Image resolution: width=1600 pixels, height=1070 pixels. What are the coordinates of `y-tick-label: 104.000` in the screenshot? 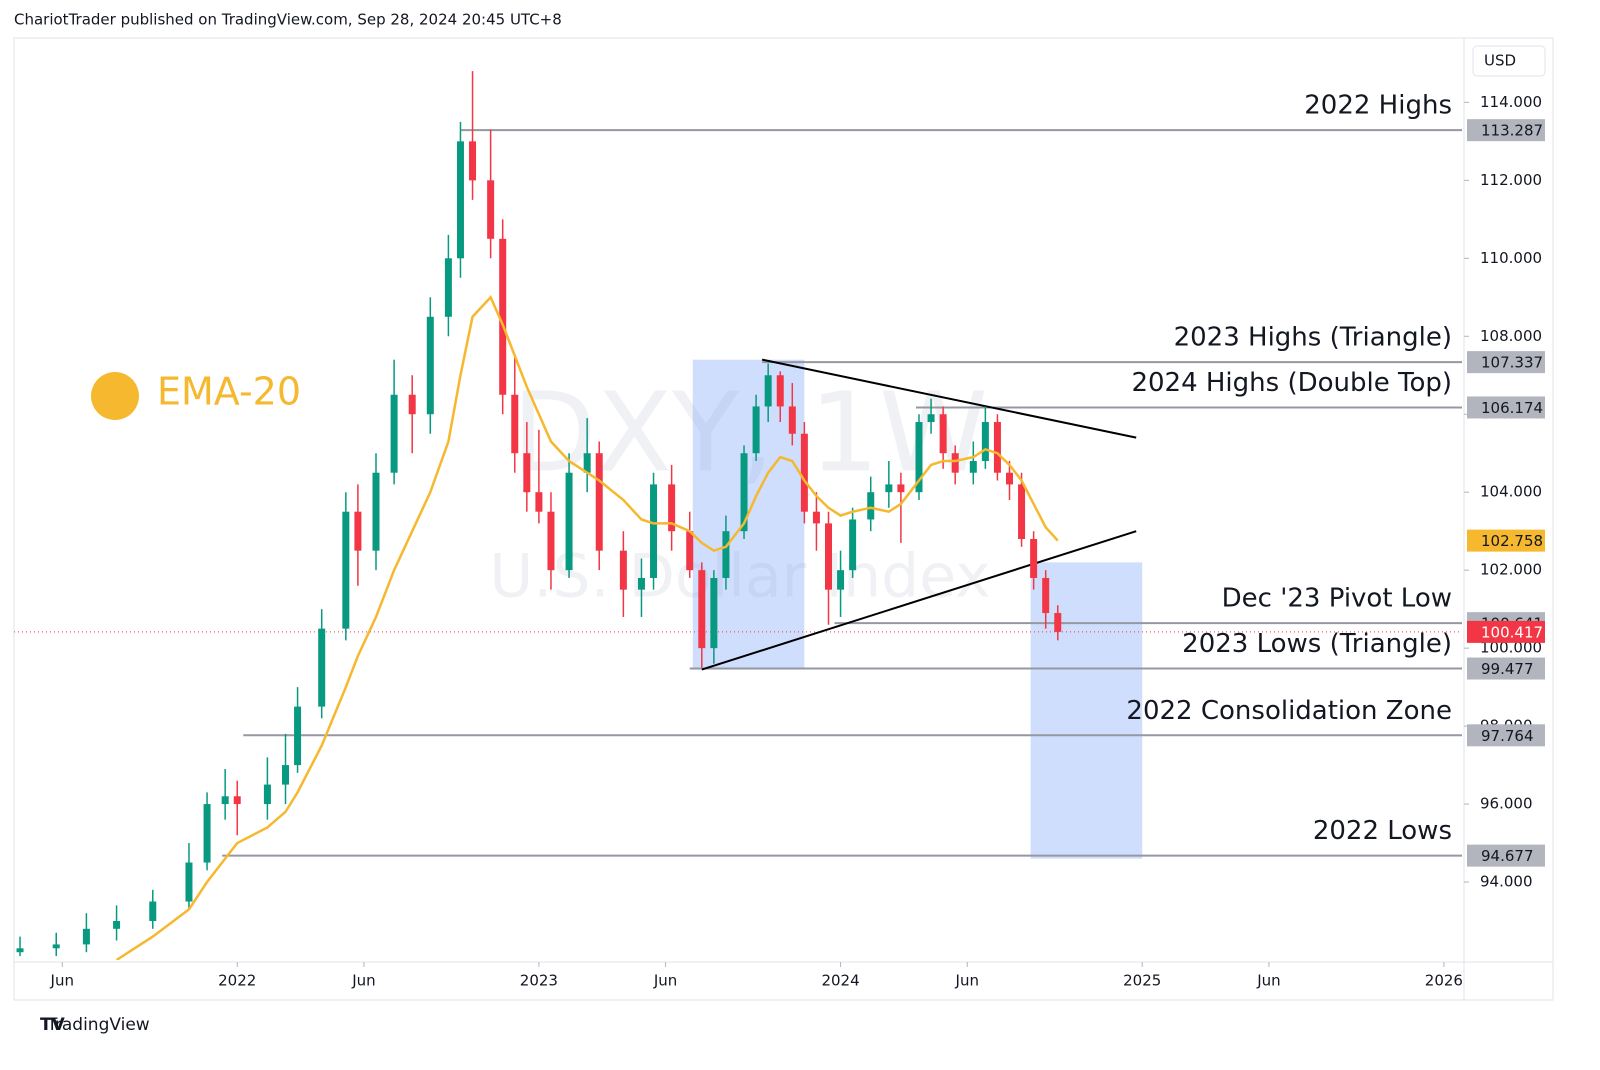 It's located at (1511, 492).